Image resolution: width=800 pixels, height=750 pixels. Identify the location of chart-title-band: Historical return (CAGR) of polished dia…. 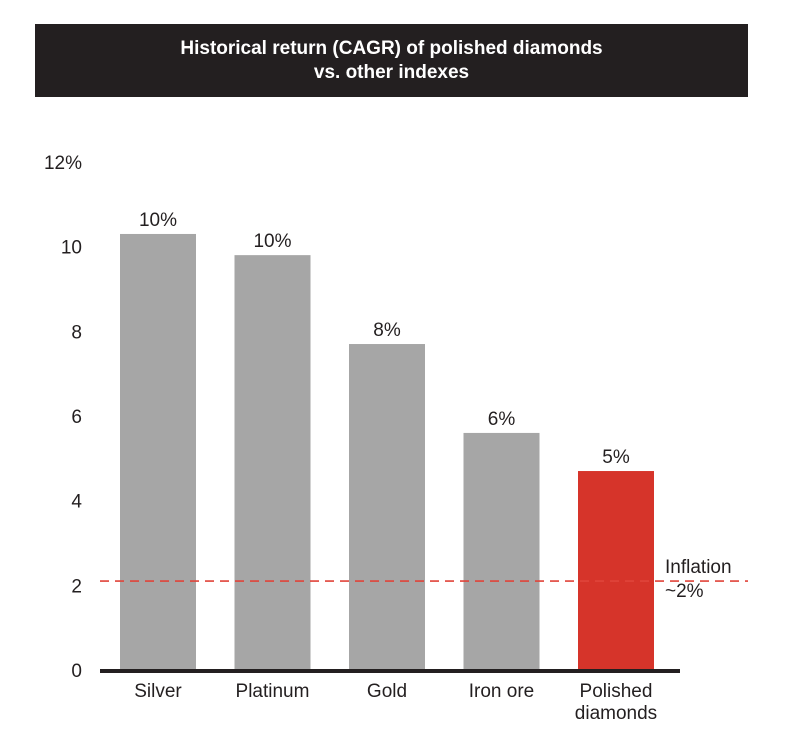
(391, 60).